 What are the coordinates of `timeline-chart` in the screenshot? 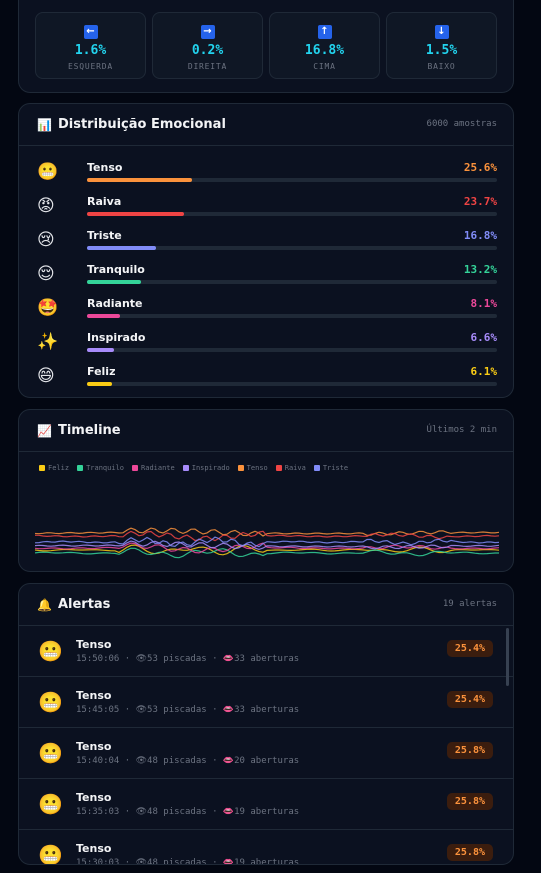 It's located at (267, 543).